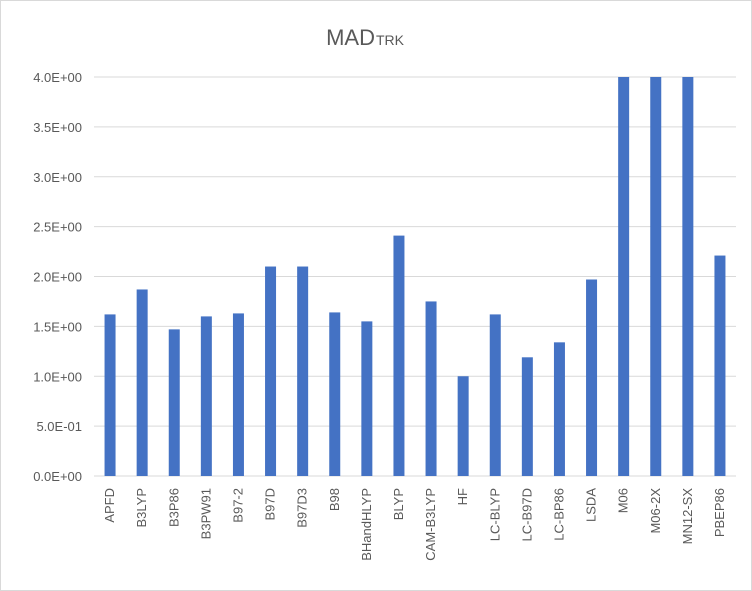 Image resolution: width=752 pixels, height=591 pixels. I want to click on bar-b97d, so click(271, 371).